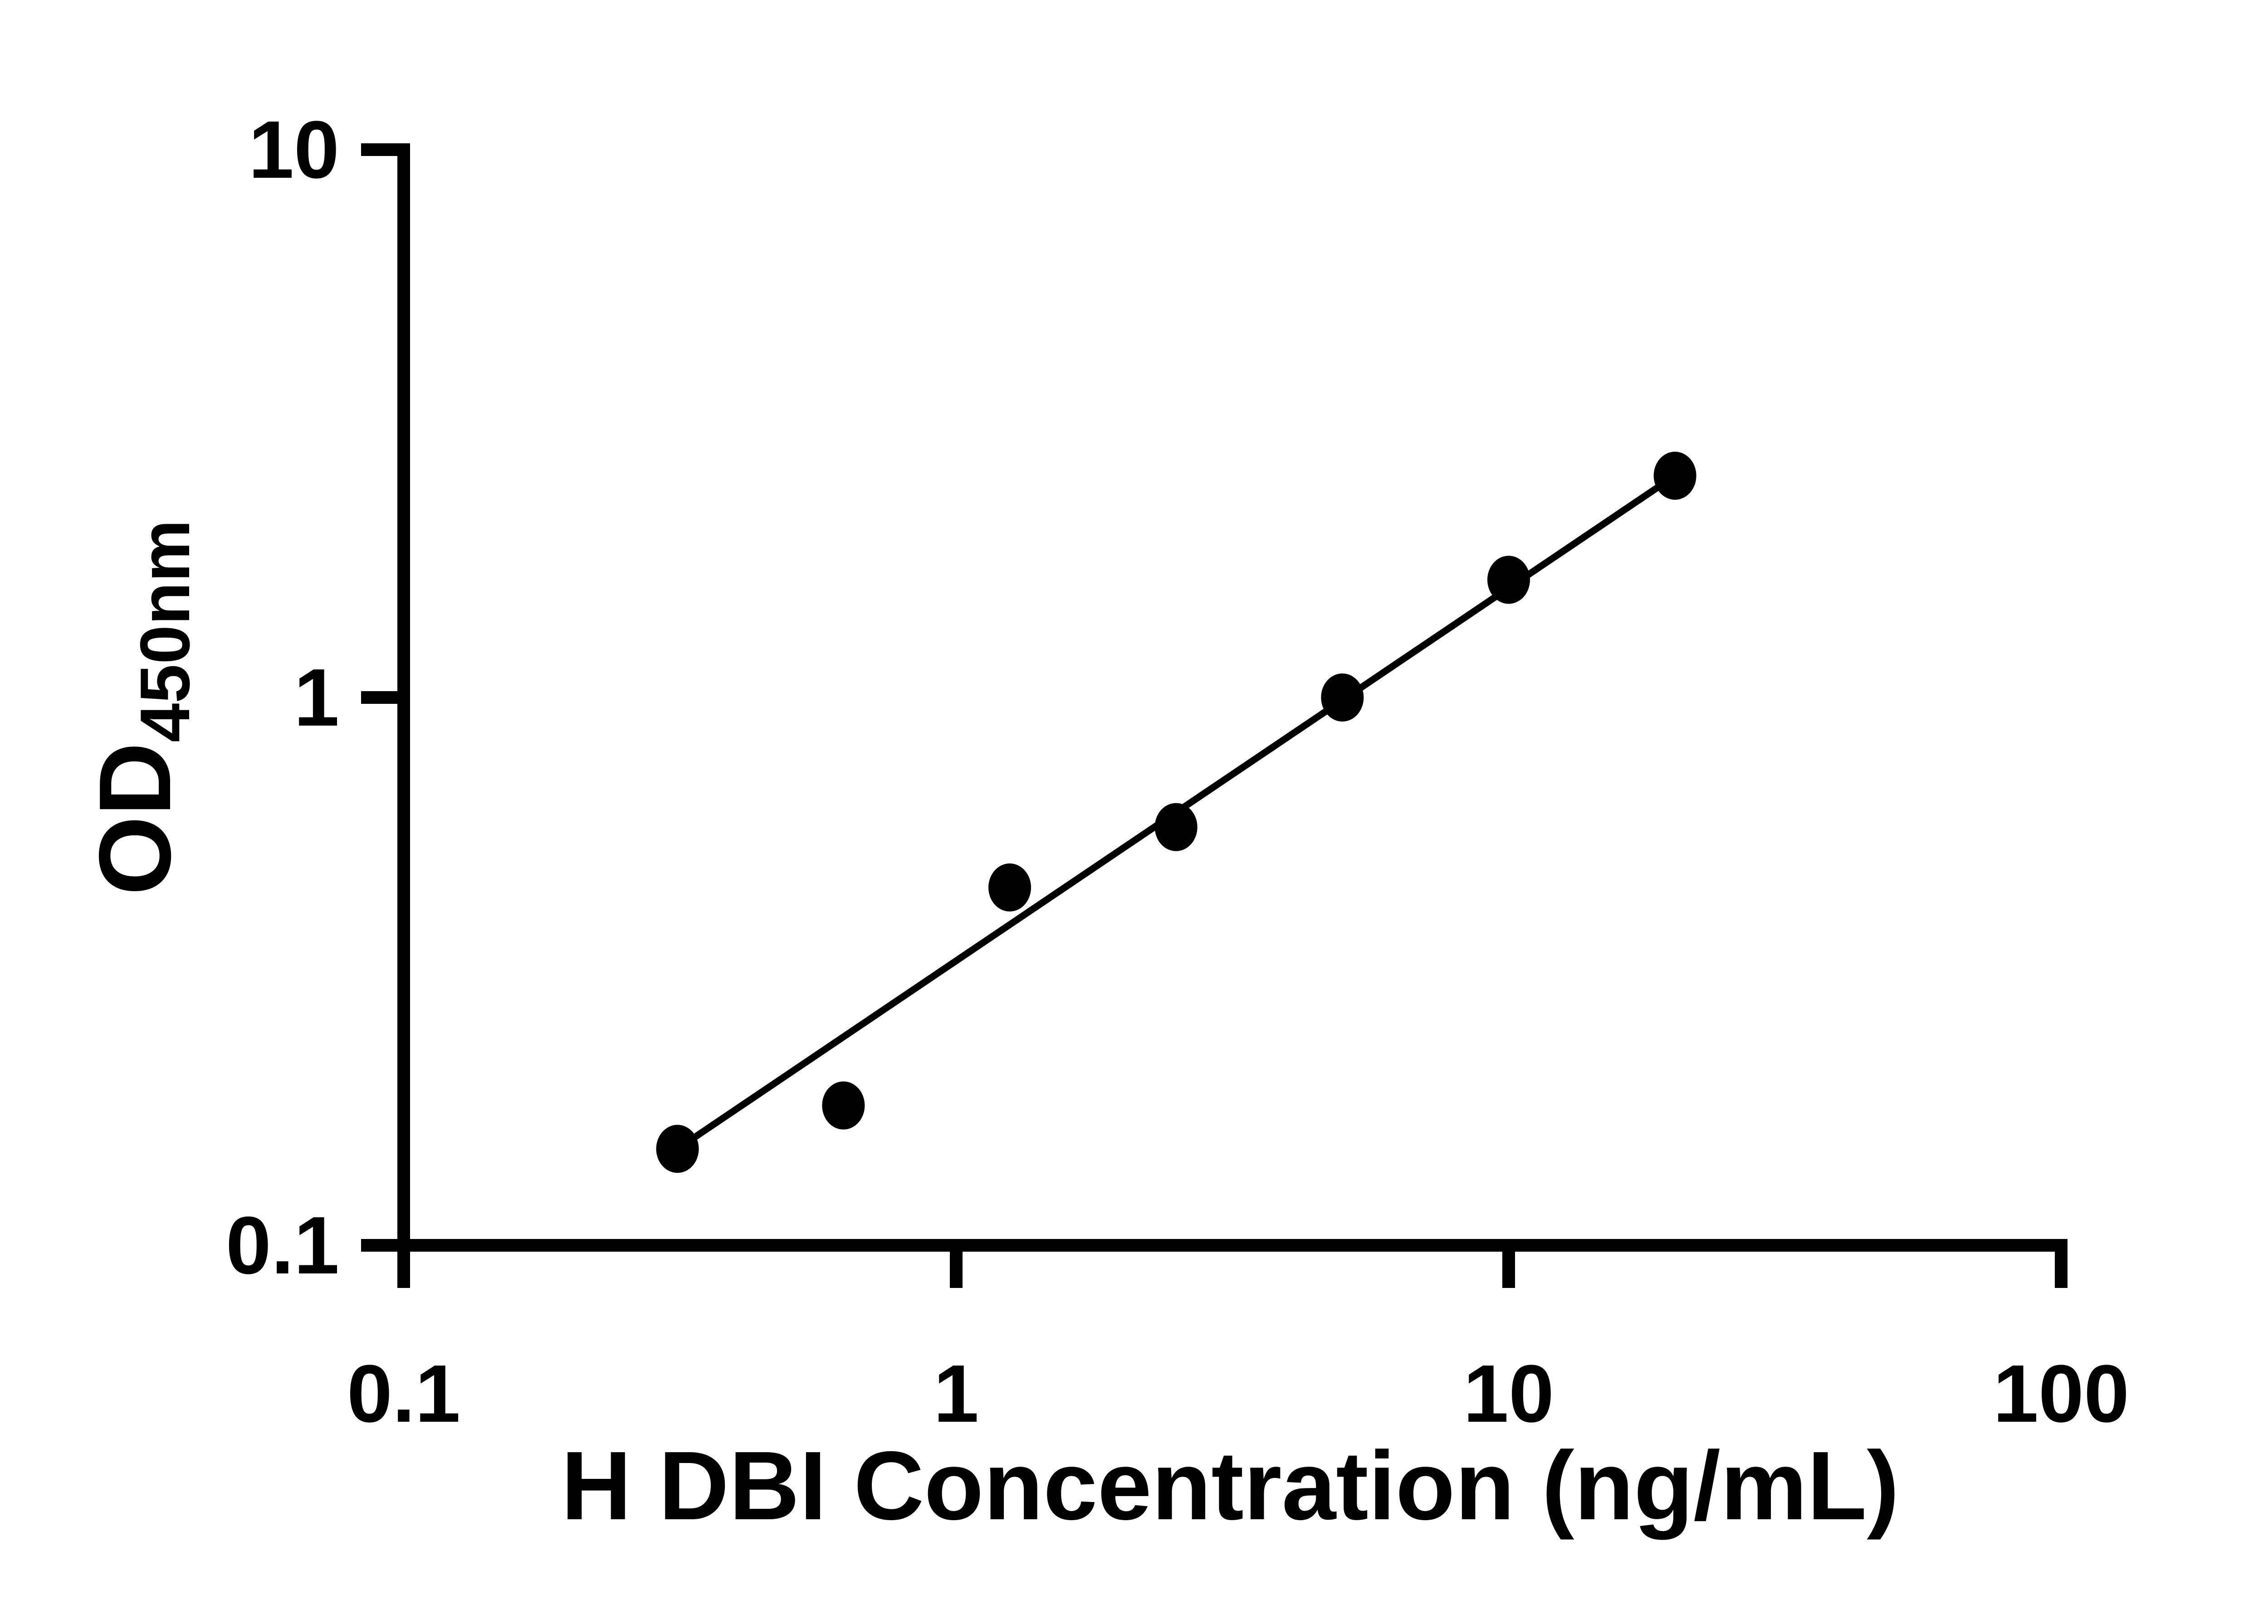 This screenshot has width=2268, height=1624. I want to click on x-tick-label: 1, so click(957, 1393).